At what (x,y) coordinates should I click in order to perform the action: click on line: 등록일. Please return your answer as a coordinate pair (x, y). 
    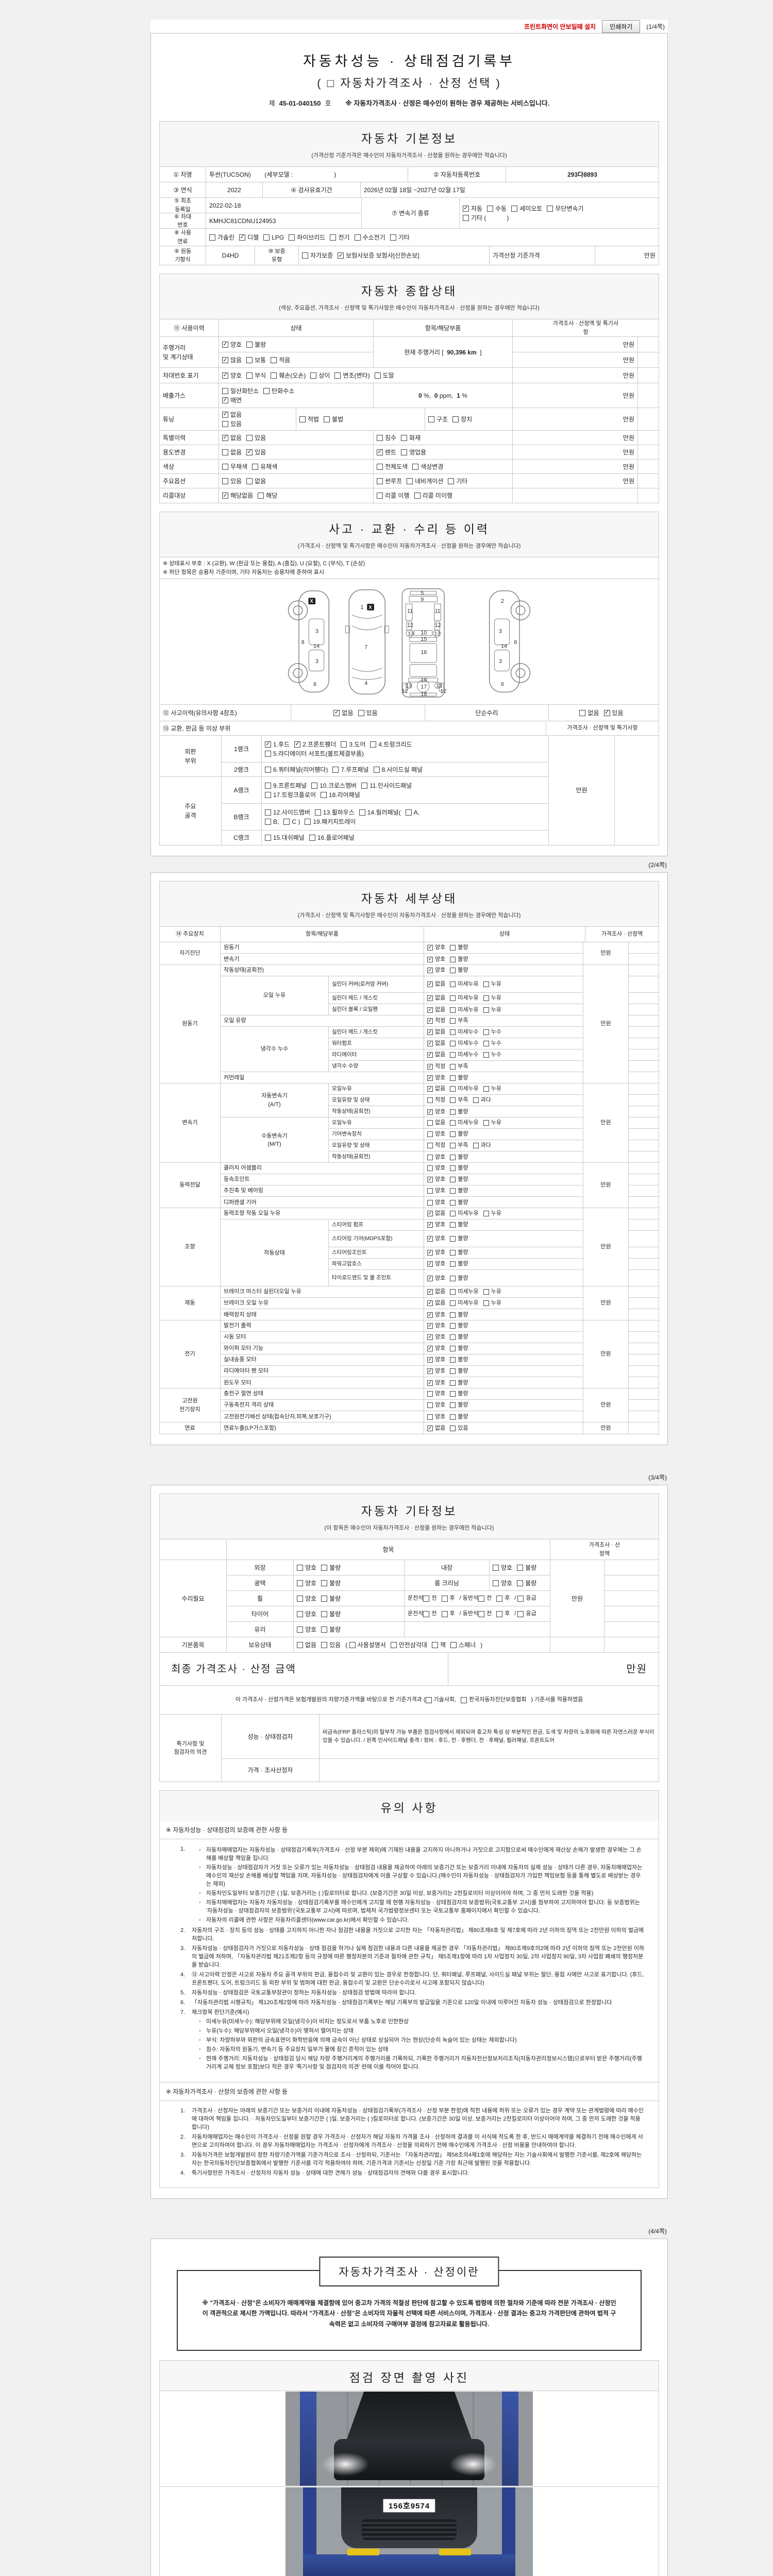
    Looking at the image, I should click on (182, 209).